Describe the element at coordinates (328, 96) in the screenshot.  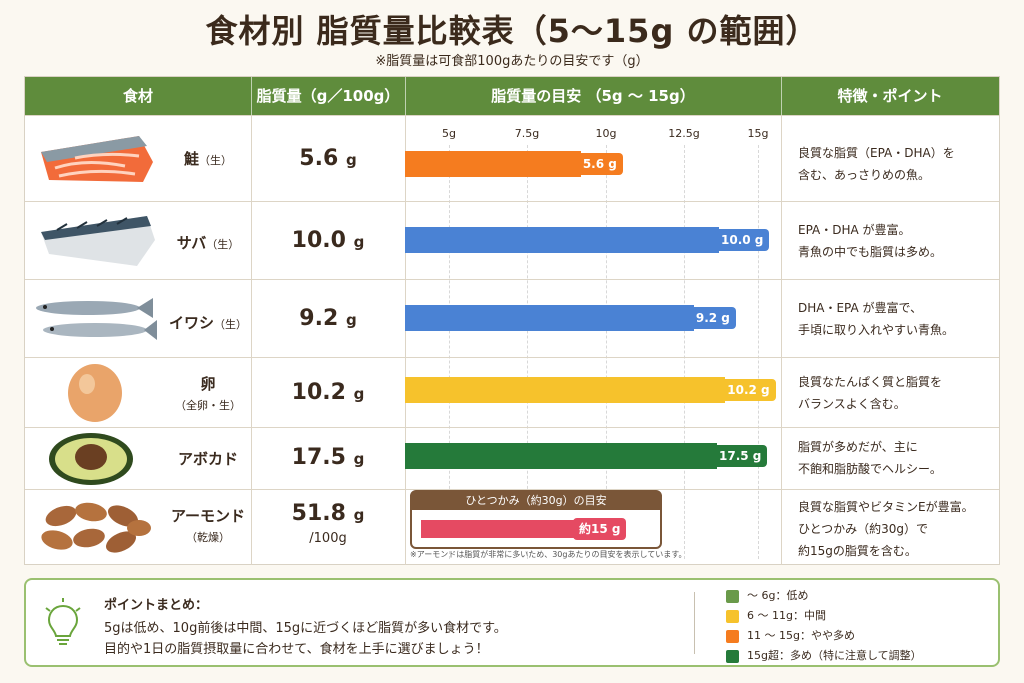
I see `header-fat-amount: 脂質量（g／100g）` at that location.